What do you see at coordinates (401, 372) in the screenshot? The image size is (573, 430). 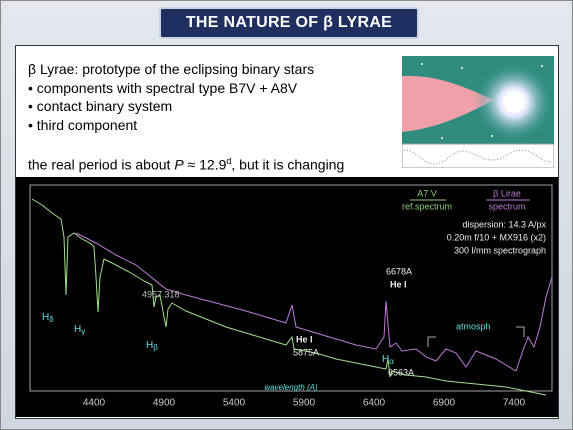 I see `line-wavelength: 6563A` at bounding box center [401, 372].